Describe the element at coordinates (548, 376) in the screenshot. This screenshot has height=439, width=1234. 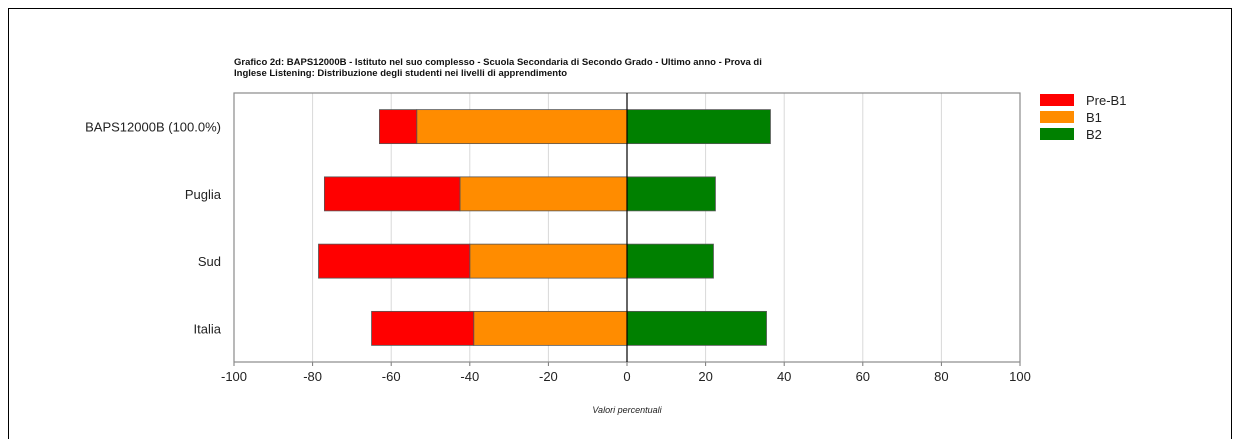
I see `x-tick-label: -20` at that location.